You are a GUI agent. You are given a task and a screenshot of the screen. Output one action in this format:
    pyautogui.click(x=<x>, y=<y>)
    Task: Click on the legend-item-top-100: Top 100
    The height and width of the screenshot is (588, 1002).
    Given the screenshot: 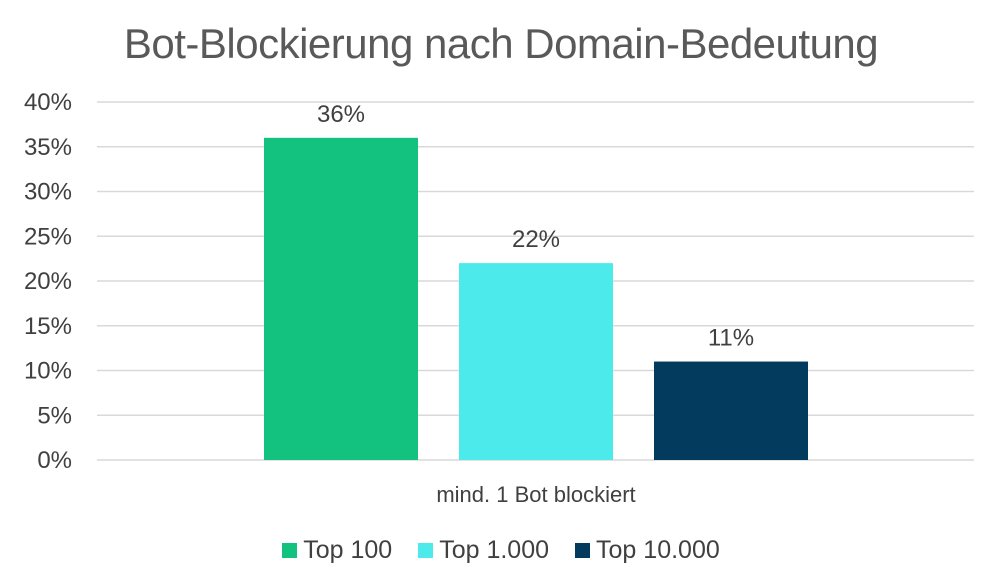 What is the action you would take?
    pyautogui.click(x=337, y=550)
    